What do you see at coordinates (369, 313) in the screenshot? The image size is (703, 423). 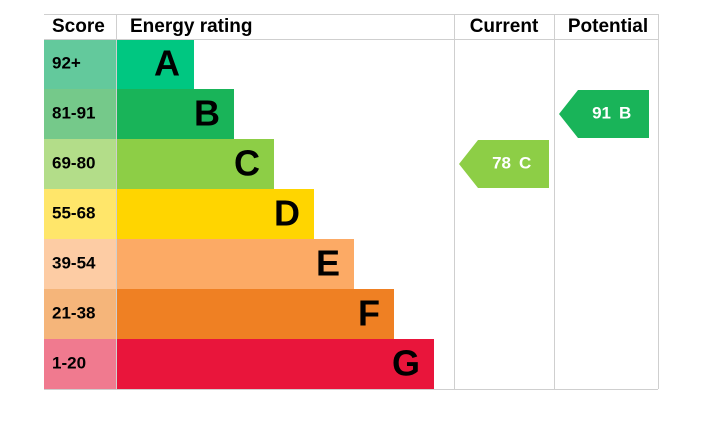 I see `rating-letter: F` at bounding box center [369, 313].